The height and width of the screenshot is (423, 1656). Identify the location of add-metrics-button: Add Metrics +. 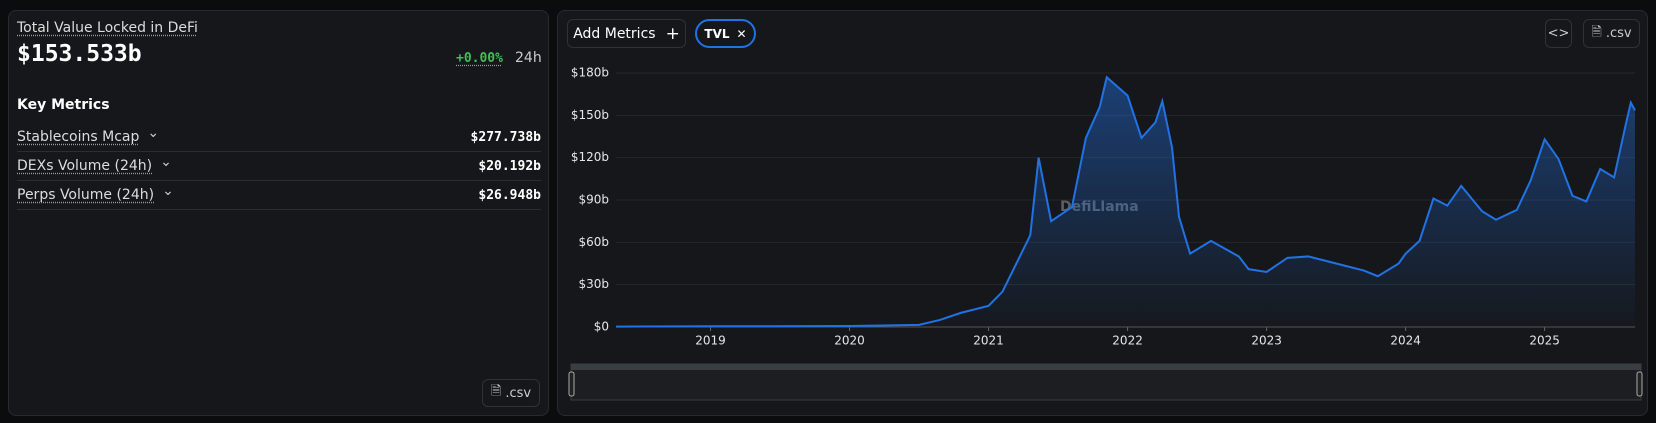
(626, 33).